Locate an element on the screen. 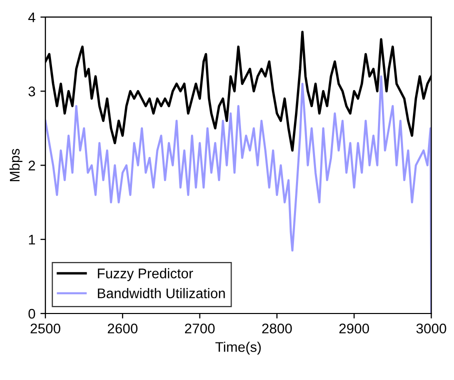 The height and width of the screenshot is (380, 454). y-tick-label: 2 is located at coordinates (31, 165).